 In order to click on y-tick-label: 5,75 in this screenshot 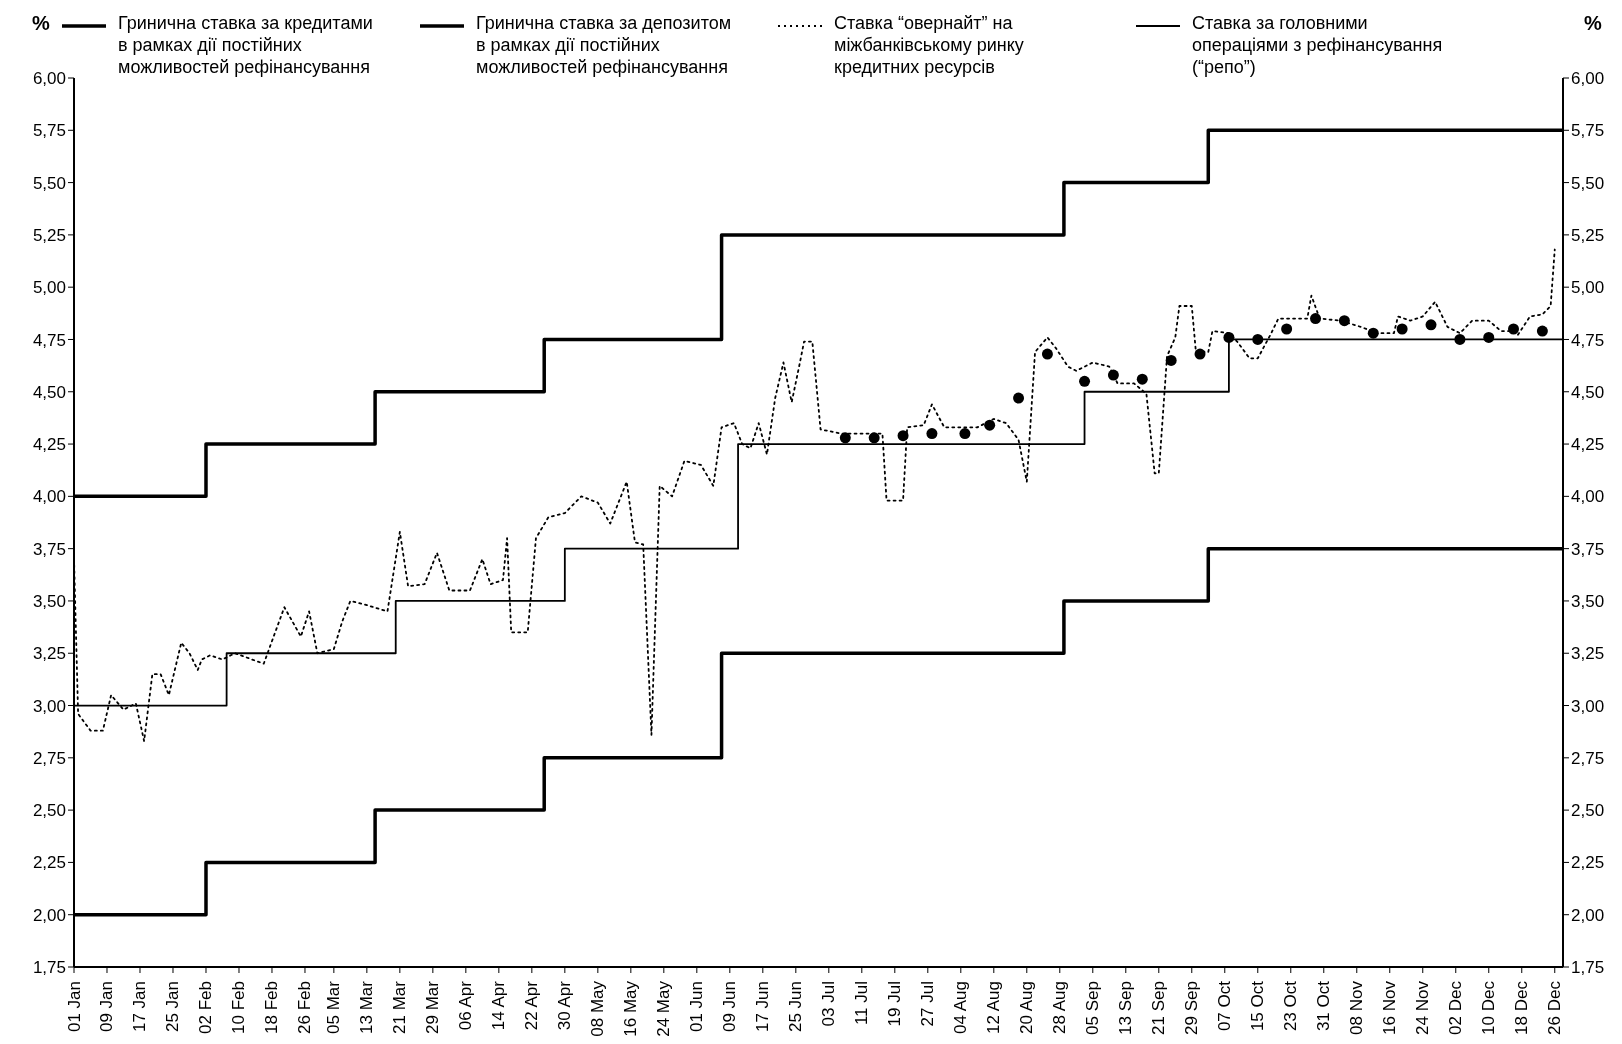, I will do `click(49, 131)`.